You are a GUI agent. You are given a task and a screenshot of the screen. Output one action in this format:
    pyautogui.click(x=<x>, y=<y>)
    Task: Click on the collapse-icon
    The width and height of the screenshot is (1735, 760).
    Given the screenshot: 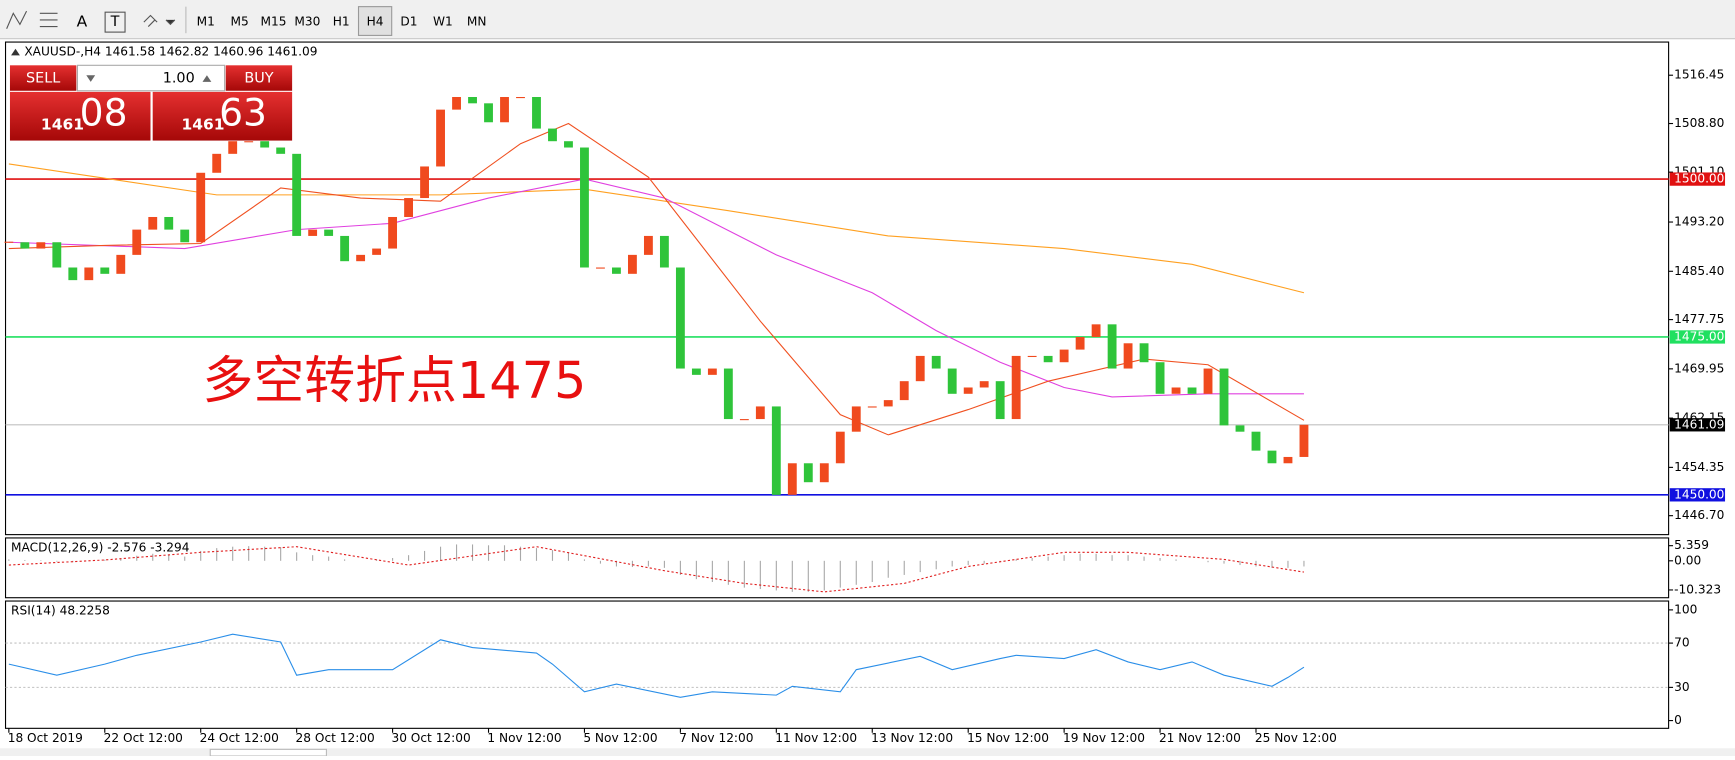 What is the action you would take?
    pyautogui.click(x=15, y=52)
    